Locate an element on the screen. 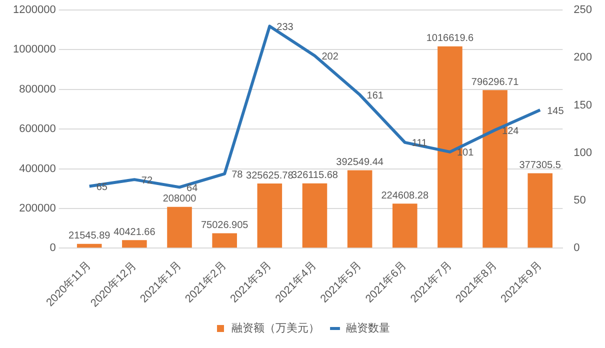  y2-tick-label: 100 is located at coordinates (583, 152).